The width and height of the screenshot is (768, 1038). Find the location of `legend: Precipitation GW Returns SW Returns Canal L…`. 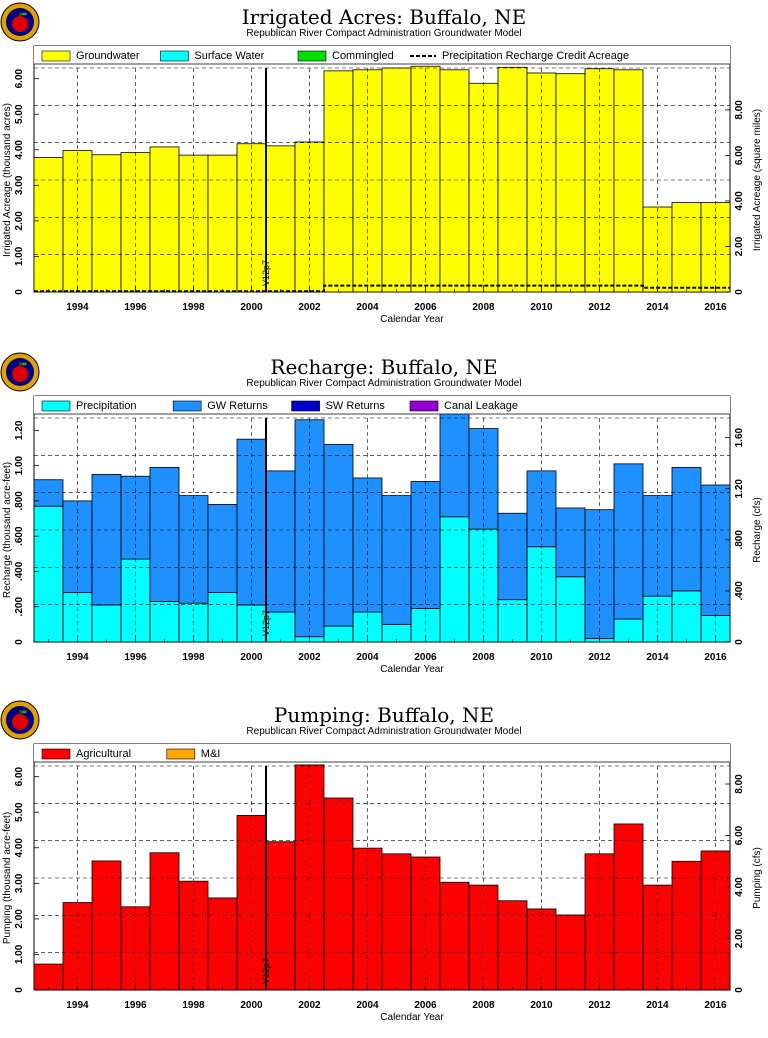

legend: Precipitation GW Returns SW Returns Canal L… is located at coordinates (382, 405).